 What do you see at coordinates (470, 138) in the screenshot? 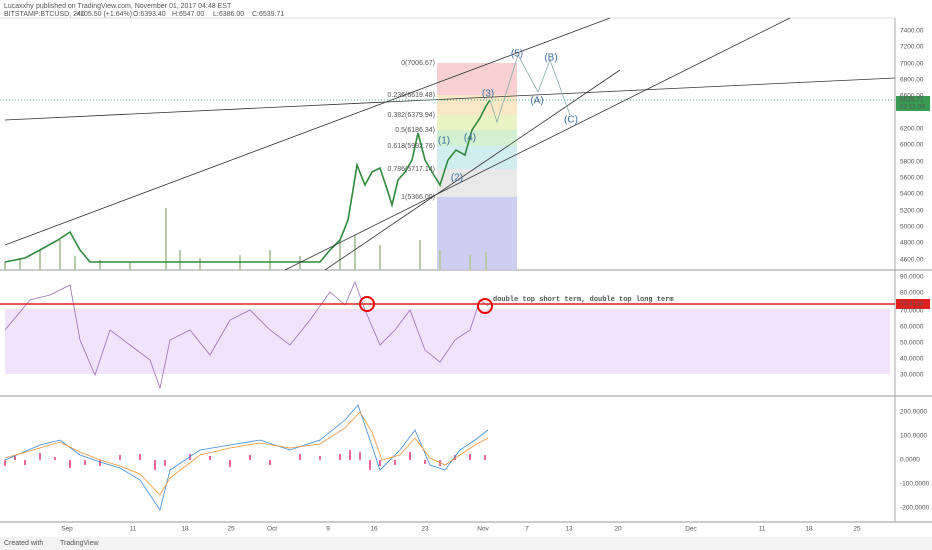
I see `wave-label: (4)` at bounding box center [470, 138].